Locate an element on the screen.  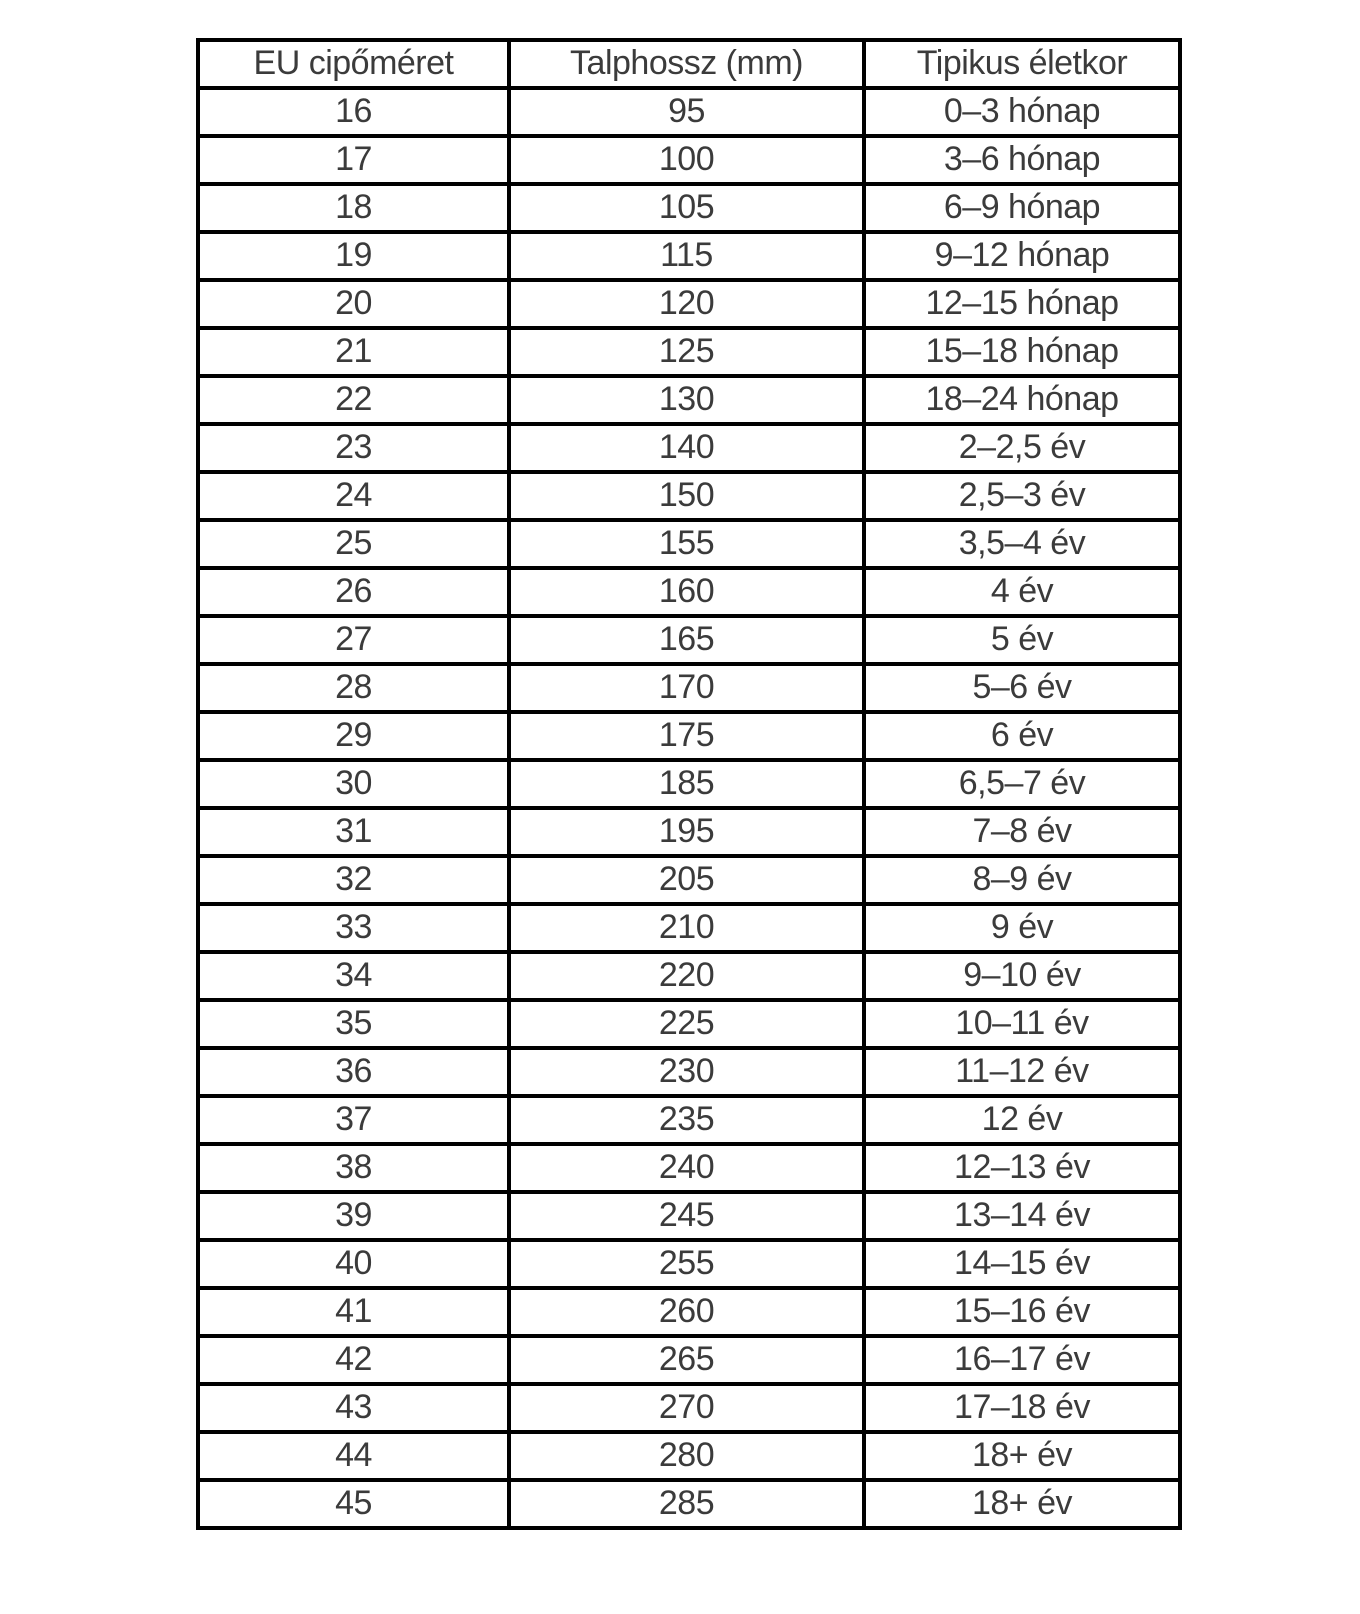
cell-typical-age: 3,5–4 év is located at coordinates (1022, 544).